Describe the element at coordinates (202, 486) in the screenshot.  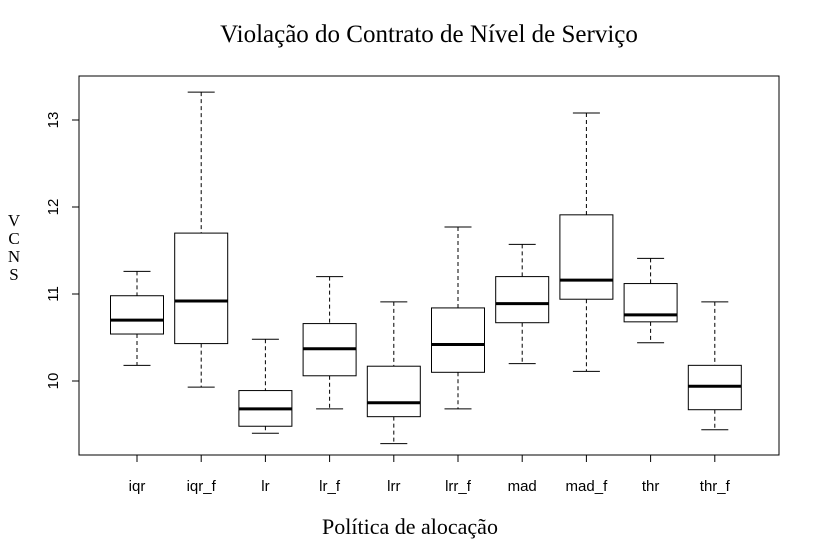
I see `x-tick-label: iqr_f` at that location.